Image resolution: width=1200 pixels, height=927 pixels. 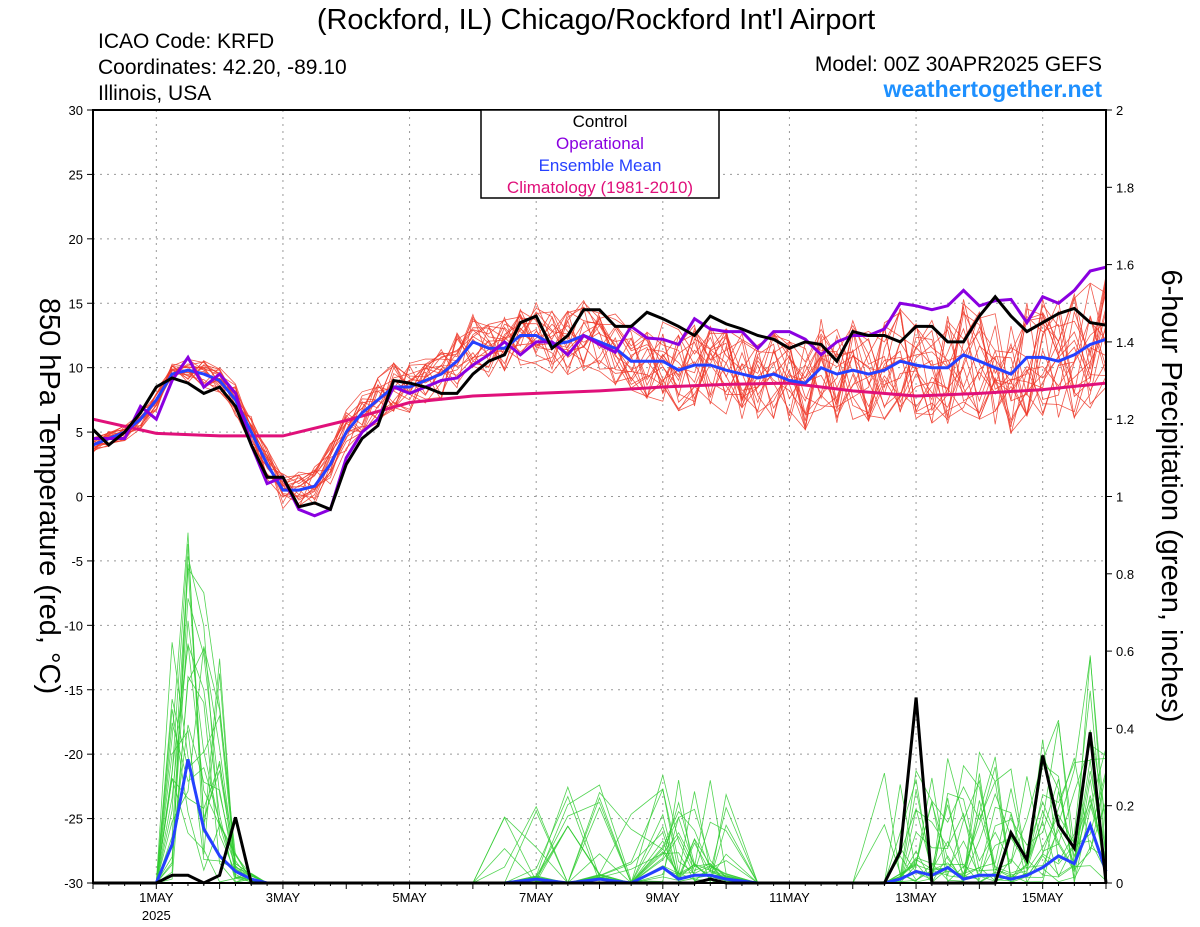 I want to click on y-tick-label: -15, so click(x=73, y=690).